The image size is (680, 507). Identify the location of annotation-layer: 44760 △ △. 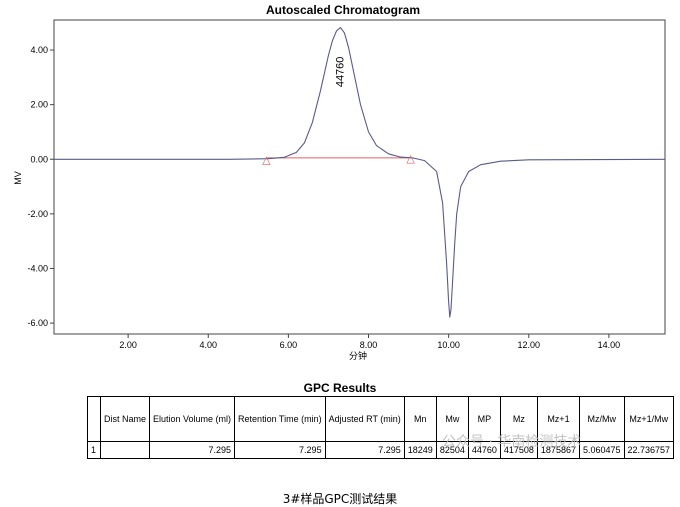
(338, 112).